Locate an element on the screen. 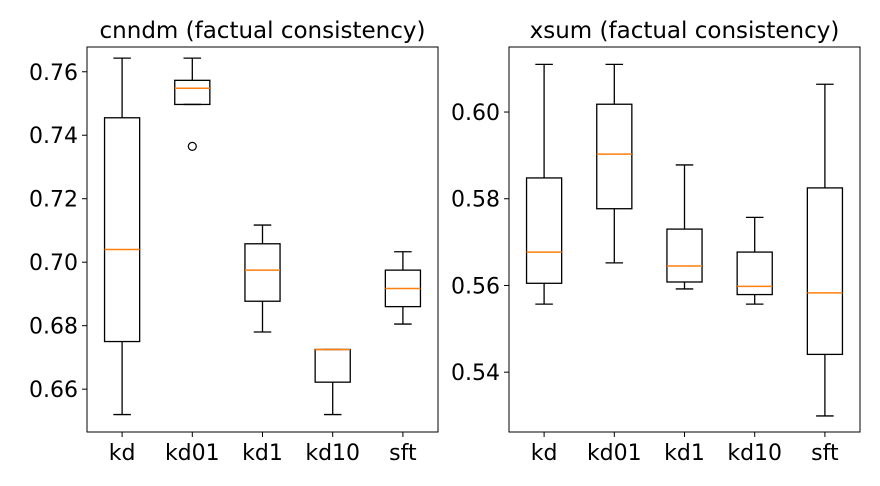 The height and width of the screenshot is (486, 880). y-tick-label: 0.74 is located at coordinates (53, 136).